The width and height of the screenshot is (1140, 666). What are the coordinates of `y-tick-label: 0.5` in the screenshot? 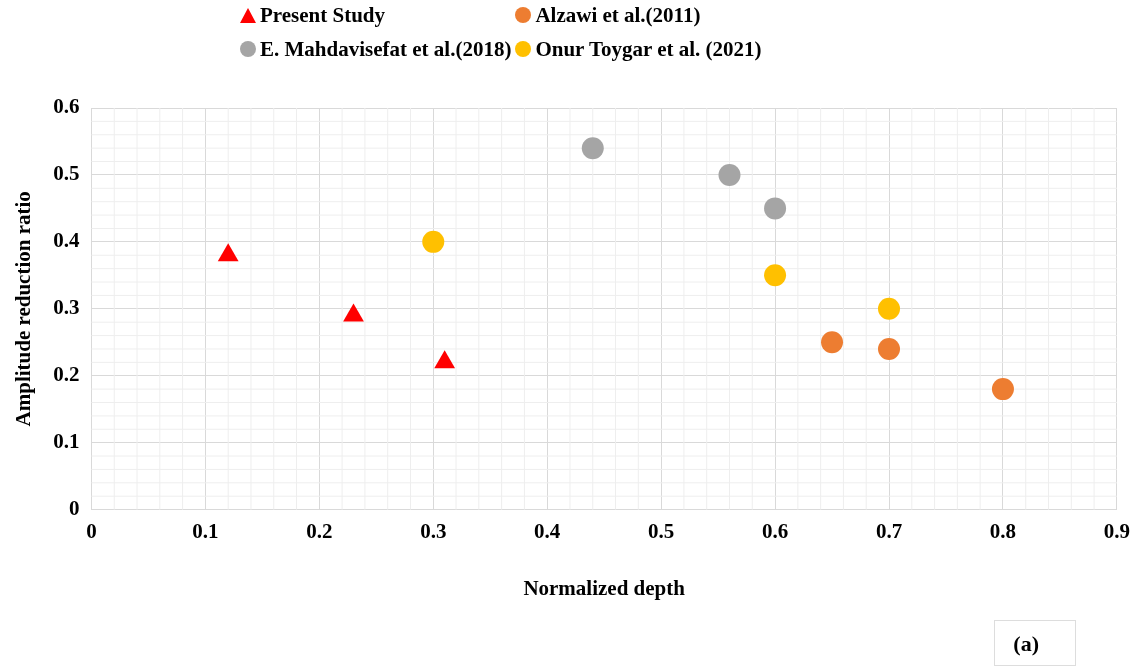 It's located at (66, 173).